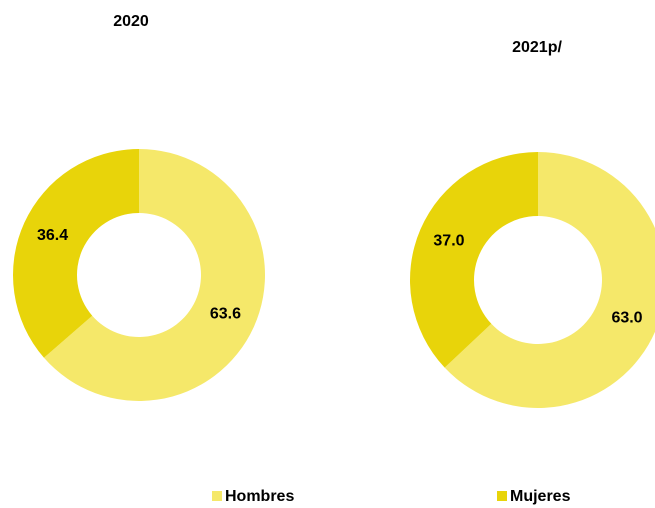 The image size is (655, 508). I want to click on data-label: 37.0, so click(448, 241).